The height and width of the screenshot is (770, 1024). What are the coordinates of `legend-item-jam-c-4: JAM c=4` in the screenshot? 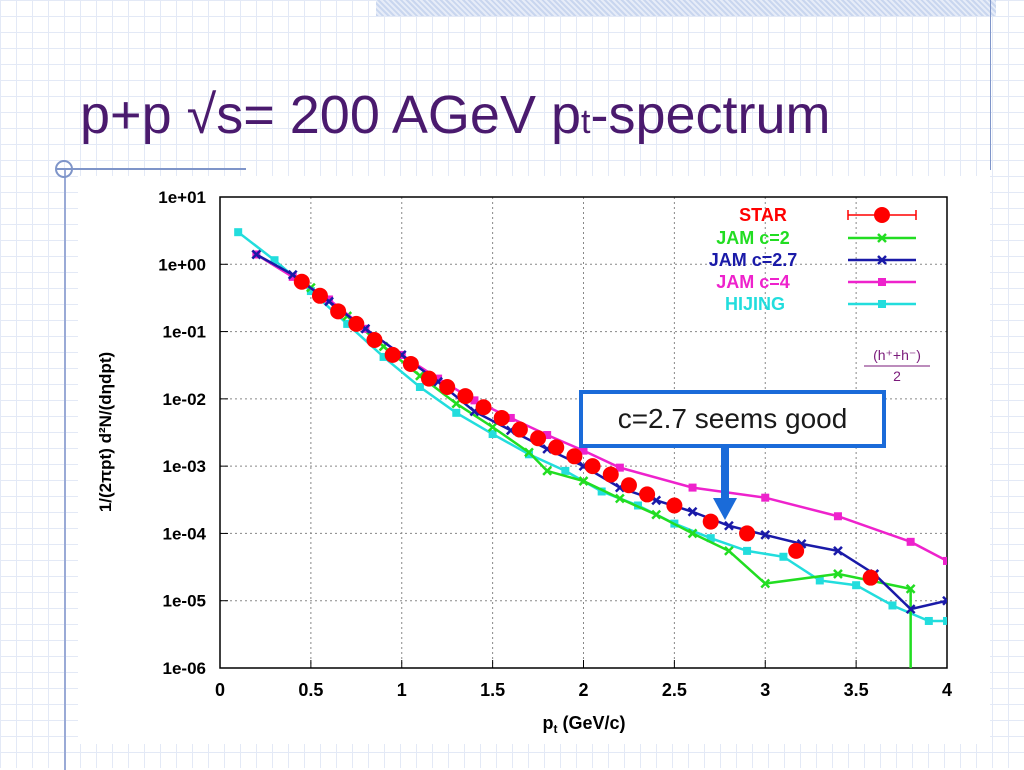 It's located at (816, 282).